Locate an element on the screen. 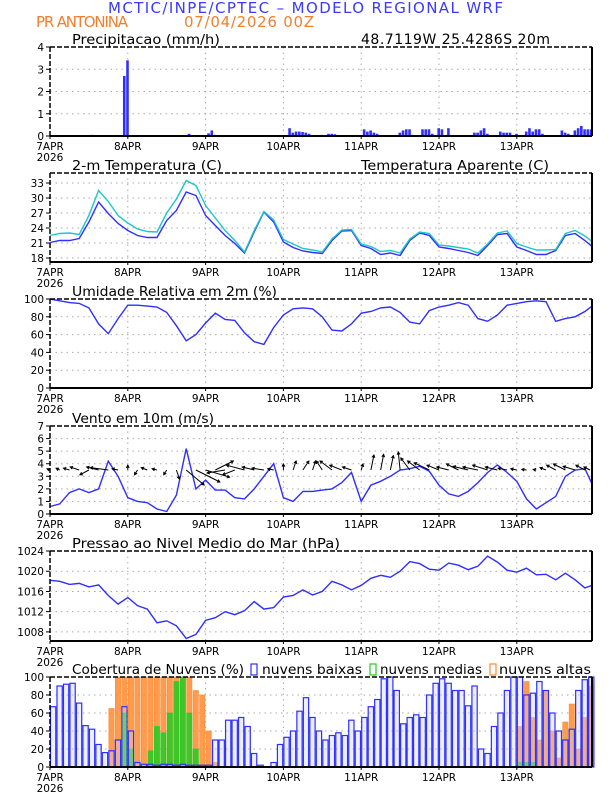 This screenshot has height=792, width=612. panel-title: Precipitacao (mm/h) is located at coordinates (146, 40).